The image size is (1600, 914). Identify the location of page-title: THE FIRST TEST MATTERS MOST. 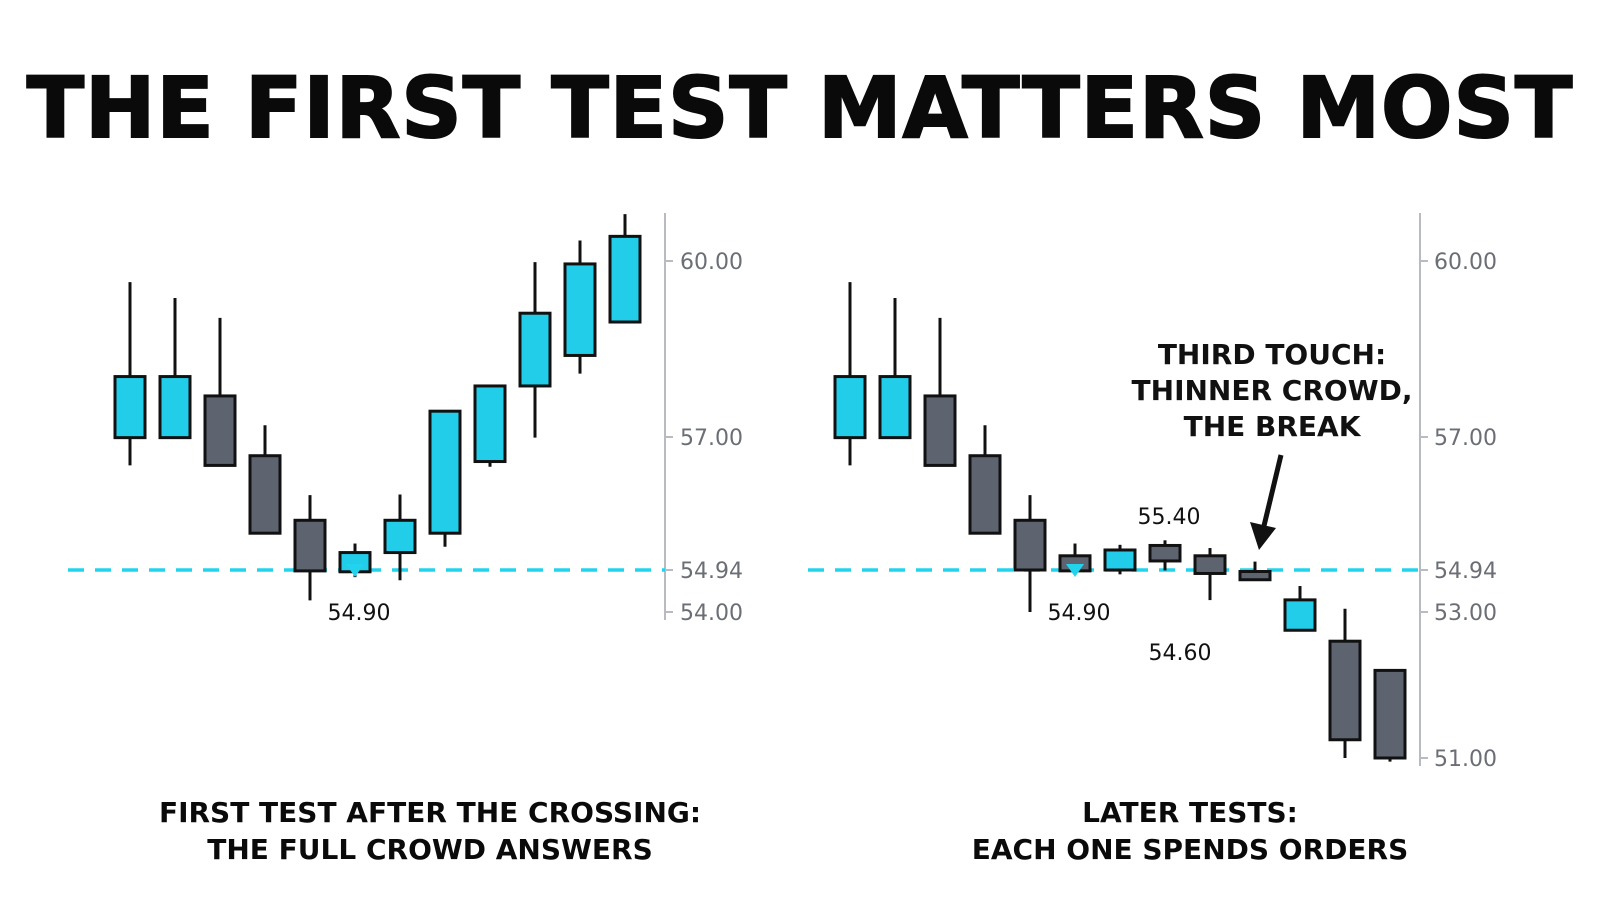
(800, 108).